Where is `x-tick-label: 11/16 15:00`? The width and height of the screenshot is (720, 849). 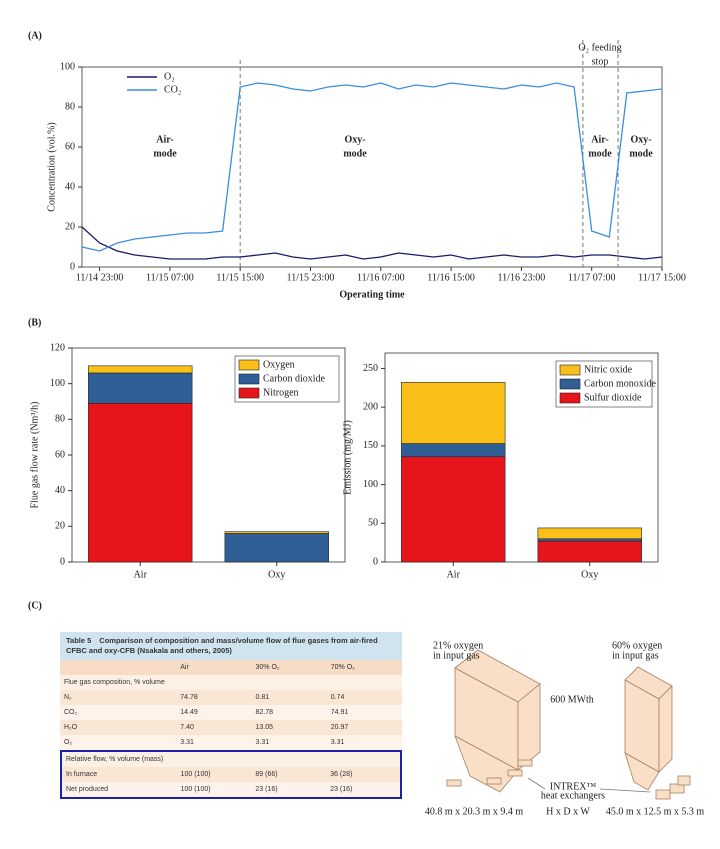 x-tick-label: 11/16 15:00 is located at coordinates (451, 277).